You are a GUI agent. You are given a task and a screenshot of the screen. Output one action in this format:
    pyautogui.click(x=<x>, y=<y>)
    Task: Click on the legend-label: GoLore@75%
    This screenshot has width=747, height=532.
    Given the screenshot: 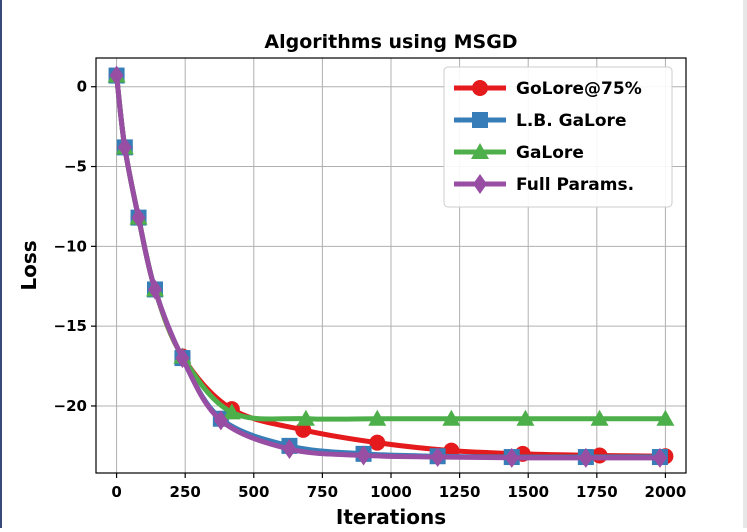 What is the action you would take?
    pyautogui.click(x=579, y=89)
    